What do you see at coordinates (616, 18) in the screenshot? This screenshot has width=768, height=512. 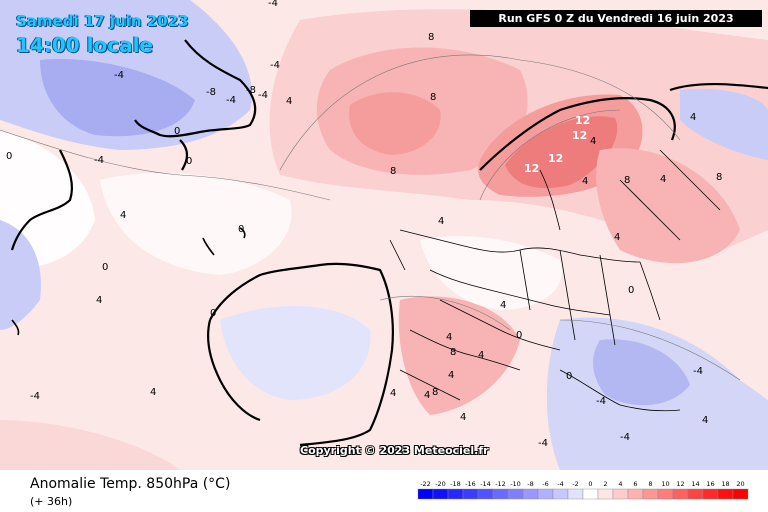 I see `run-info: Run GFS 0 Z du Vendredi 16 juin 2023` at bounding box center [616, 18].